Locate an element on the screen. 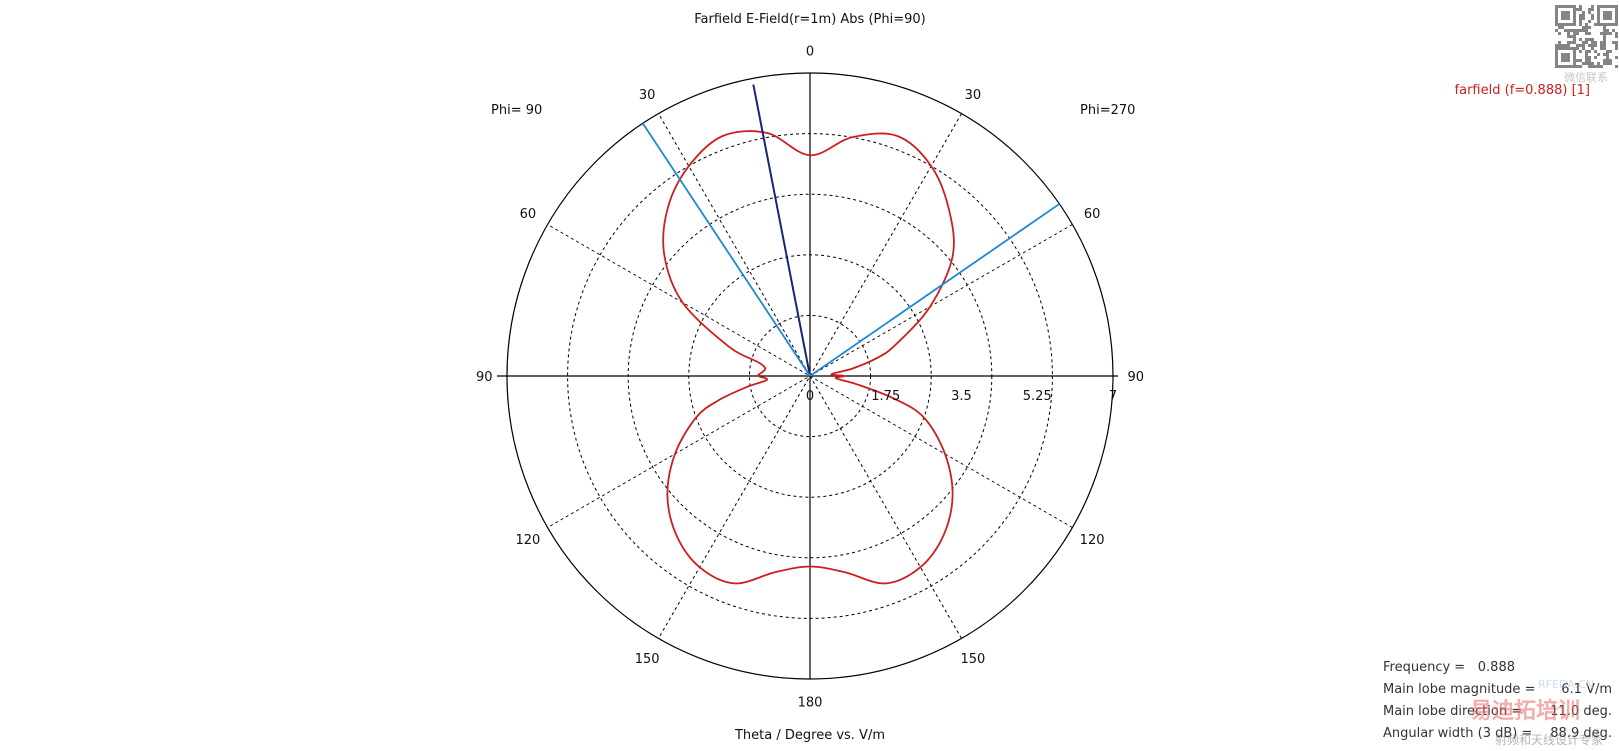 The width and height of the screenshot is (1619, 751). farfield-pattern-line is located at coordinates (808, 357).